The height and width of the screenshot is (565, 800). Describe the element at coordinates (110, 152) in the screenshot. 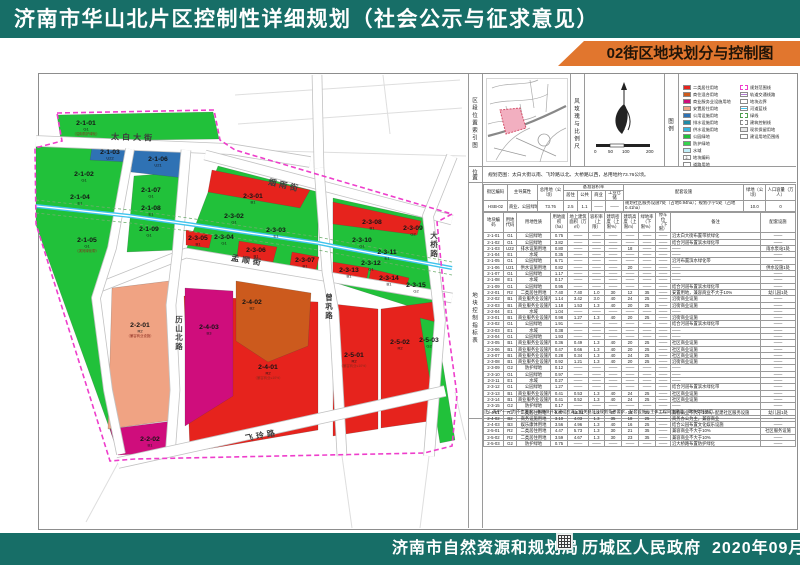

I see `parcel-code-label: 2-1-03` at that location.